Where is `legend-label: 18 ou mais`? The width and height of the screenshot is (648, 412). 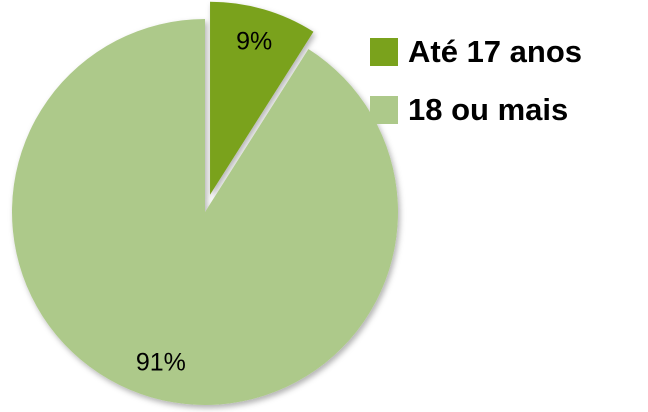 legend-label: 18 ou mais is located at coordinates (488, 109).